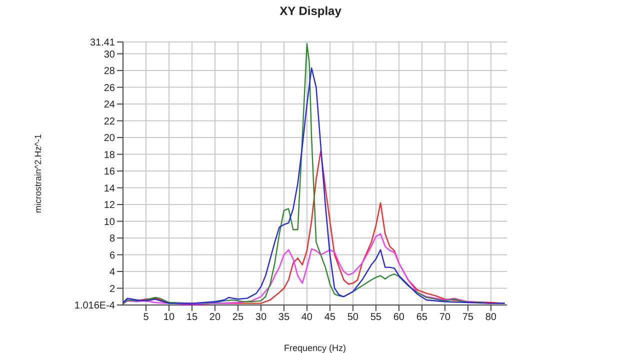 The height and width of the screenshot is (353, 621). I want to click on x-tick-label: 70, so click(445, 318).